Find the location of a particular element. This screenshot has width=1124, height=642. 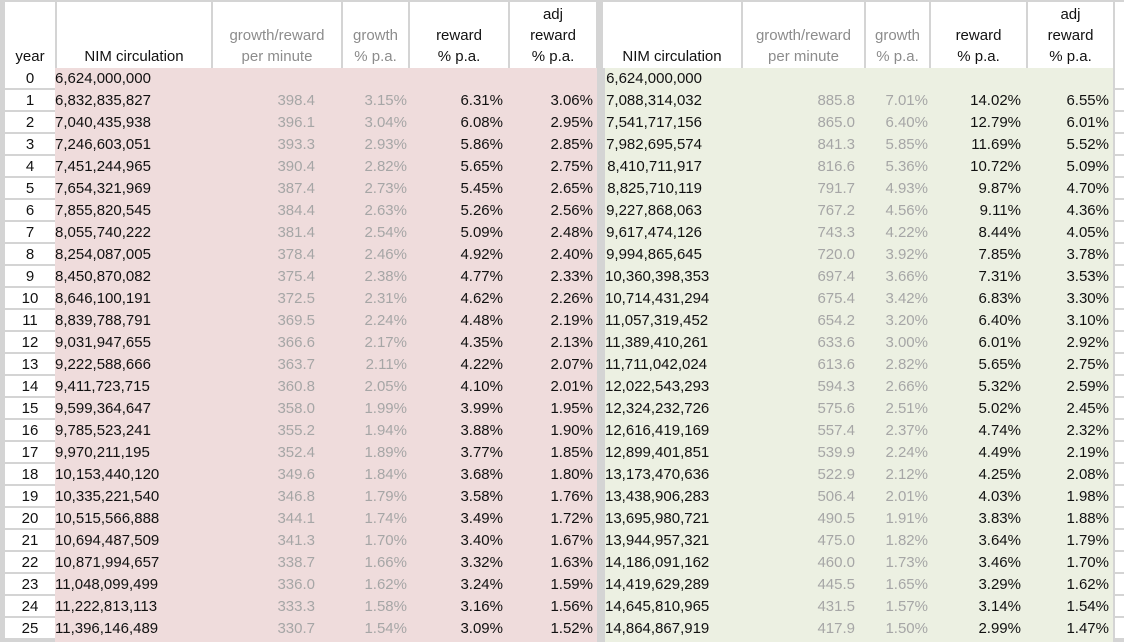

header-right-adj-reward: adj reward % p.a. is located at coordinates (1070, 35).